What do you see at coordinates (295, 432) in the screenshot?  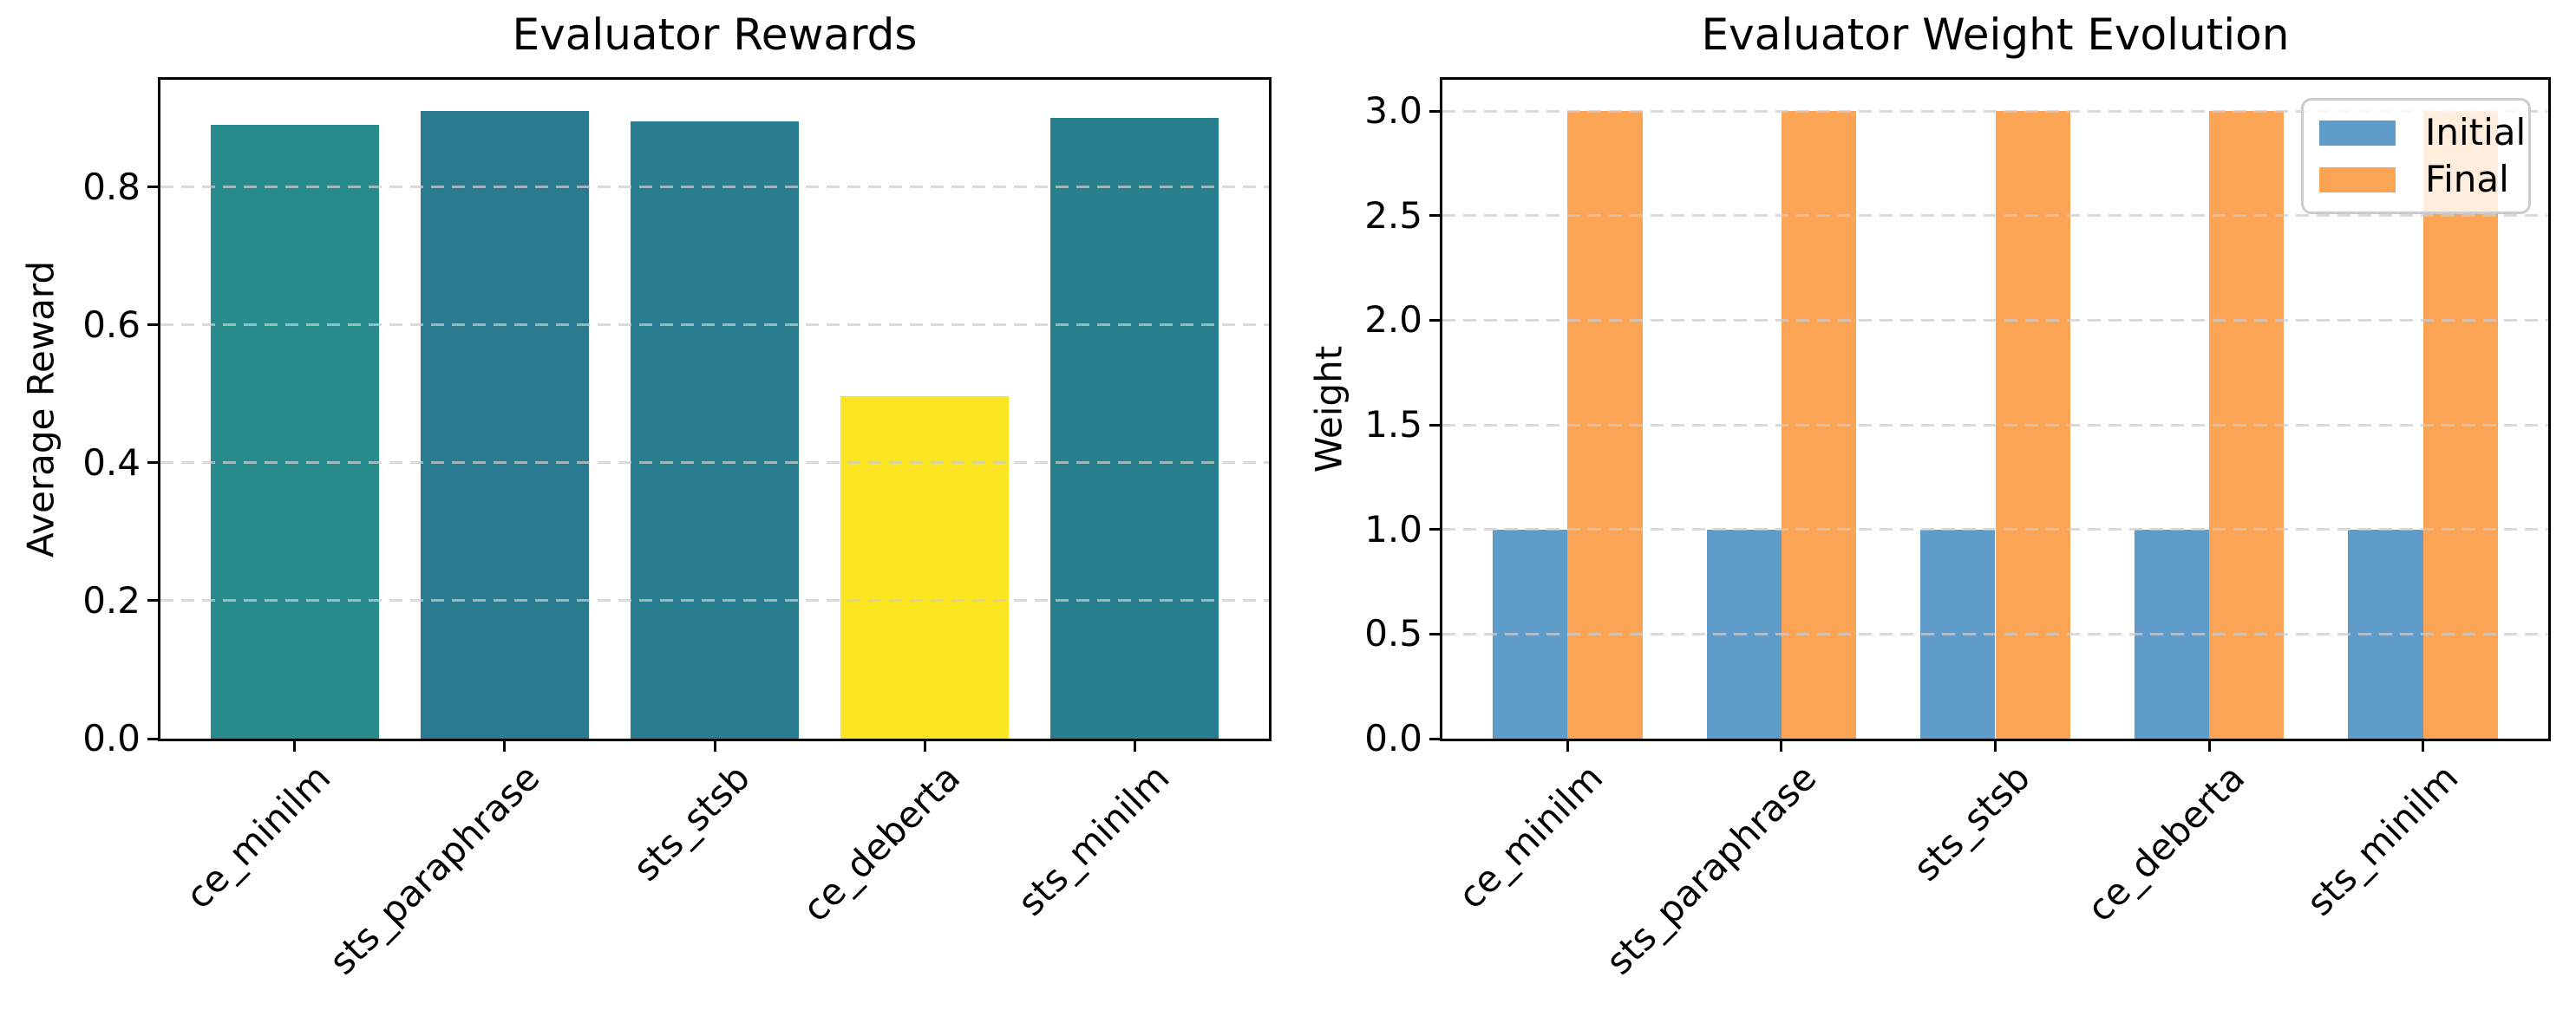 I see `bar-ce_minilm` at bounding box center [295, 432].